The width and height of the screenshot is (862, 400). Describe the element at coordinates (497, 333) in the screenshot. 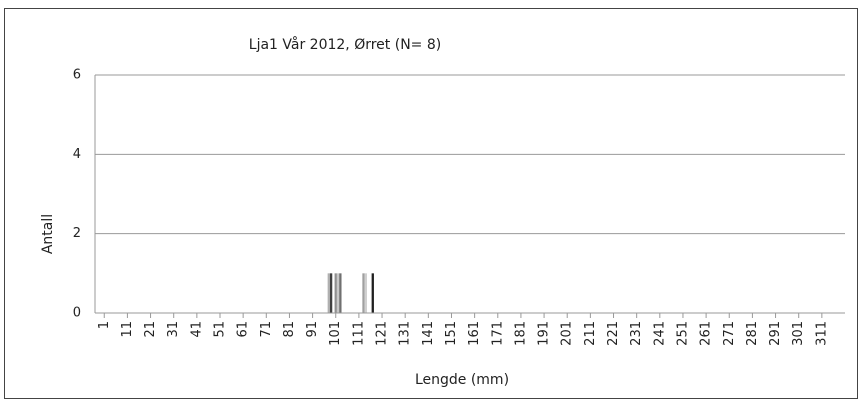

I see `x-tick-label: 171` at that location.